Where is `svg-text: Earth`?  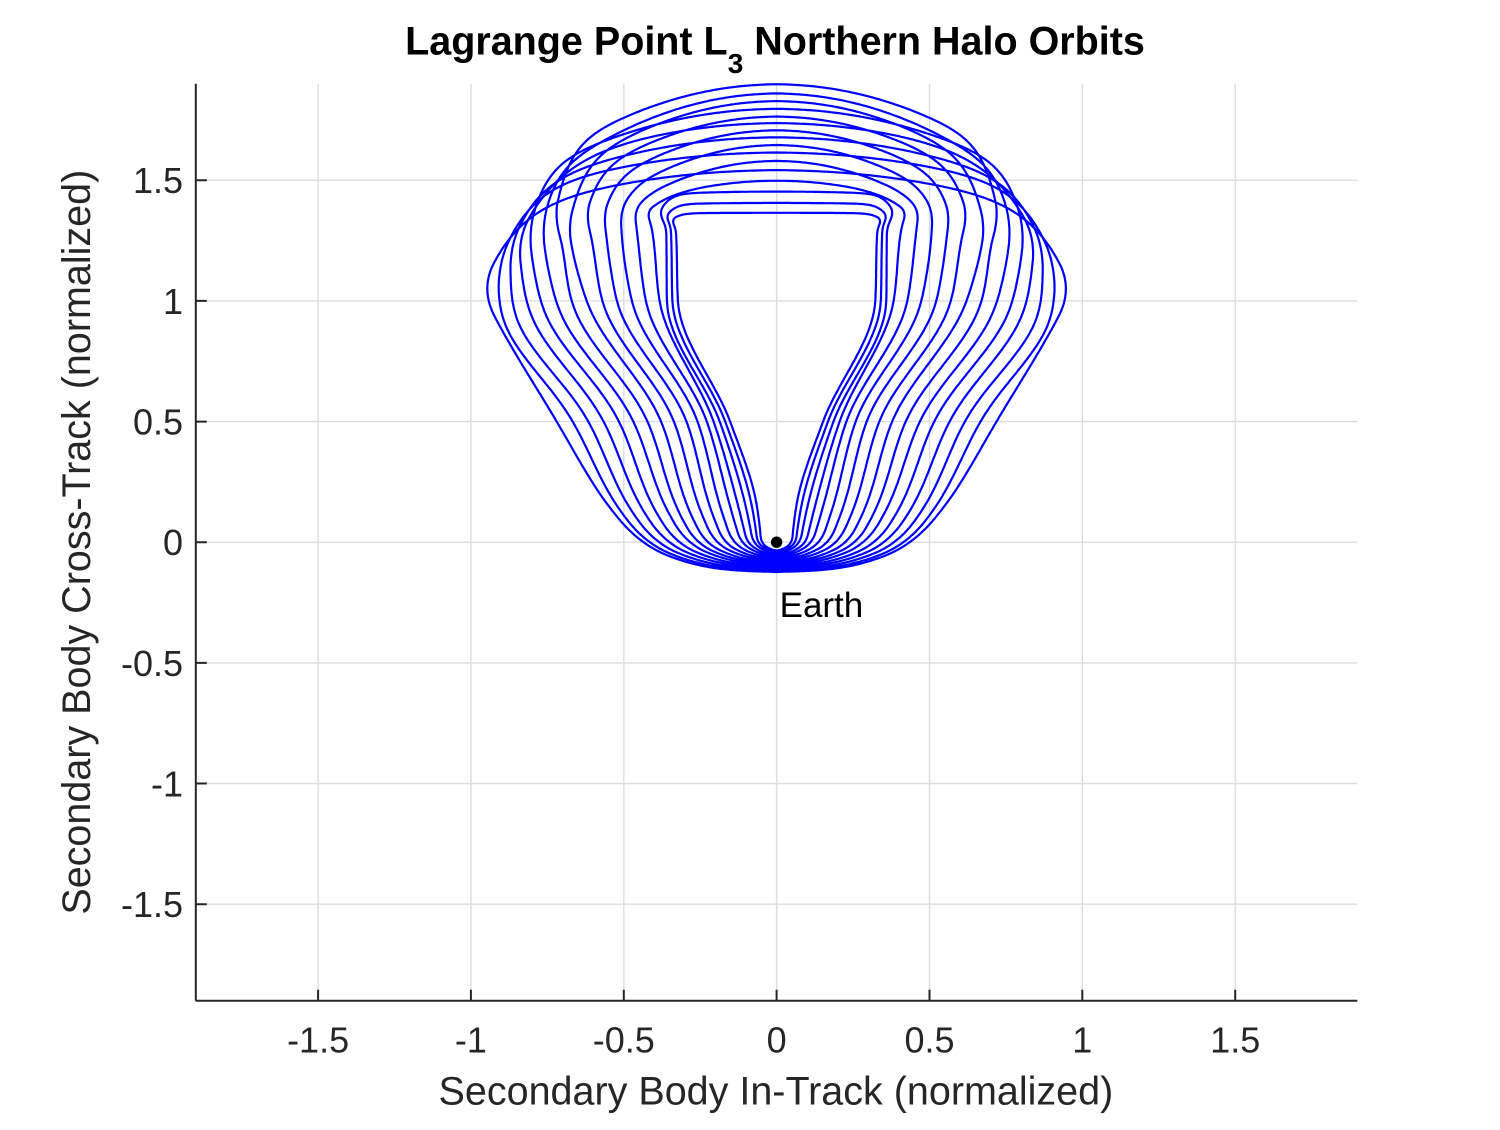
svg-text: Earth is located at coordinates (822, 605).